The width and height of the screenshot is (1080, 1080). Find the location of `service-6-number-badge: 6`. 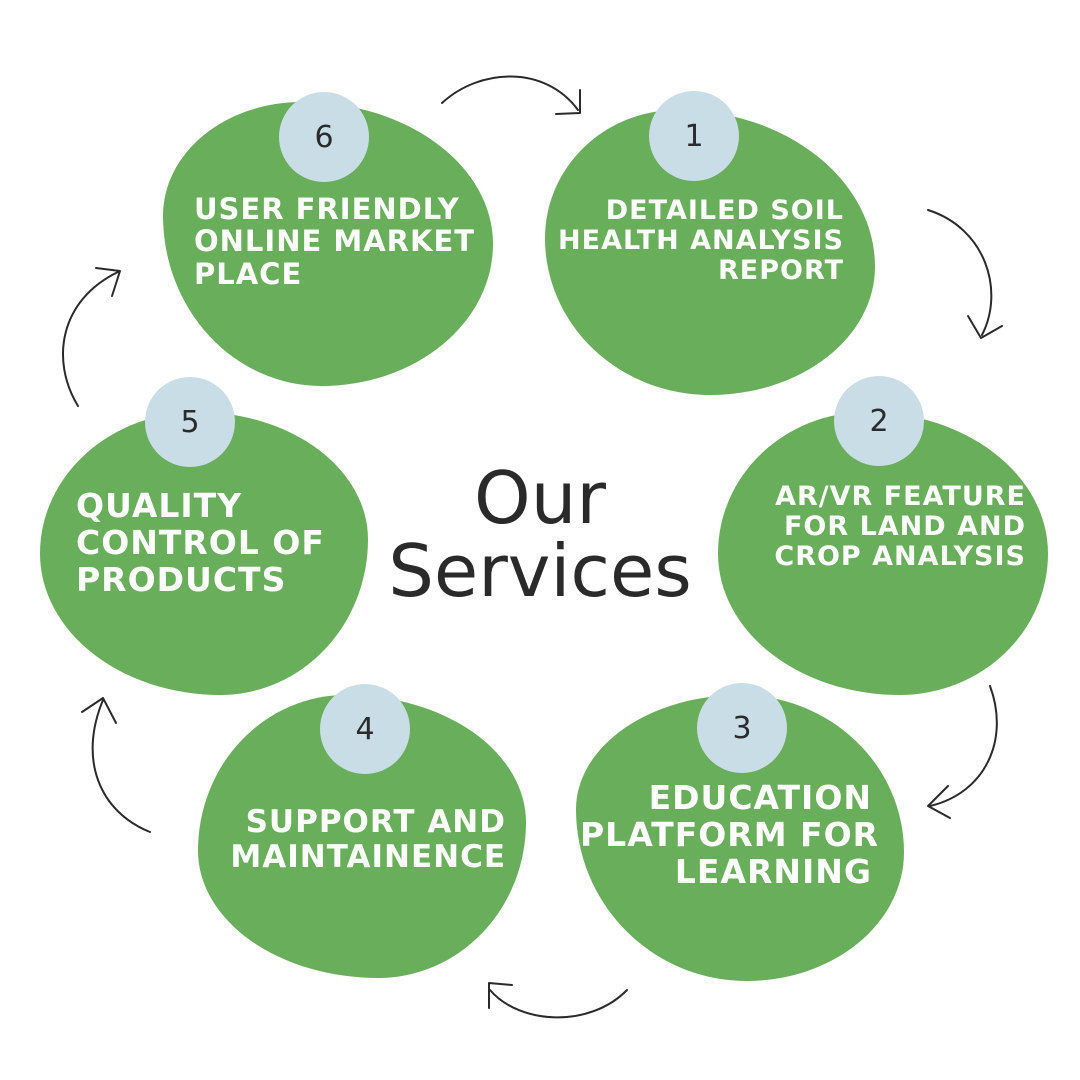

service-6-number-badge: 6 is located at coordinates (324, 137).